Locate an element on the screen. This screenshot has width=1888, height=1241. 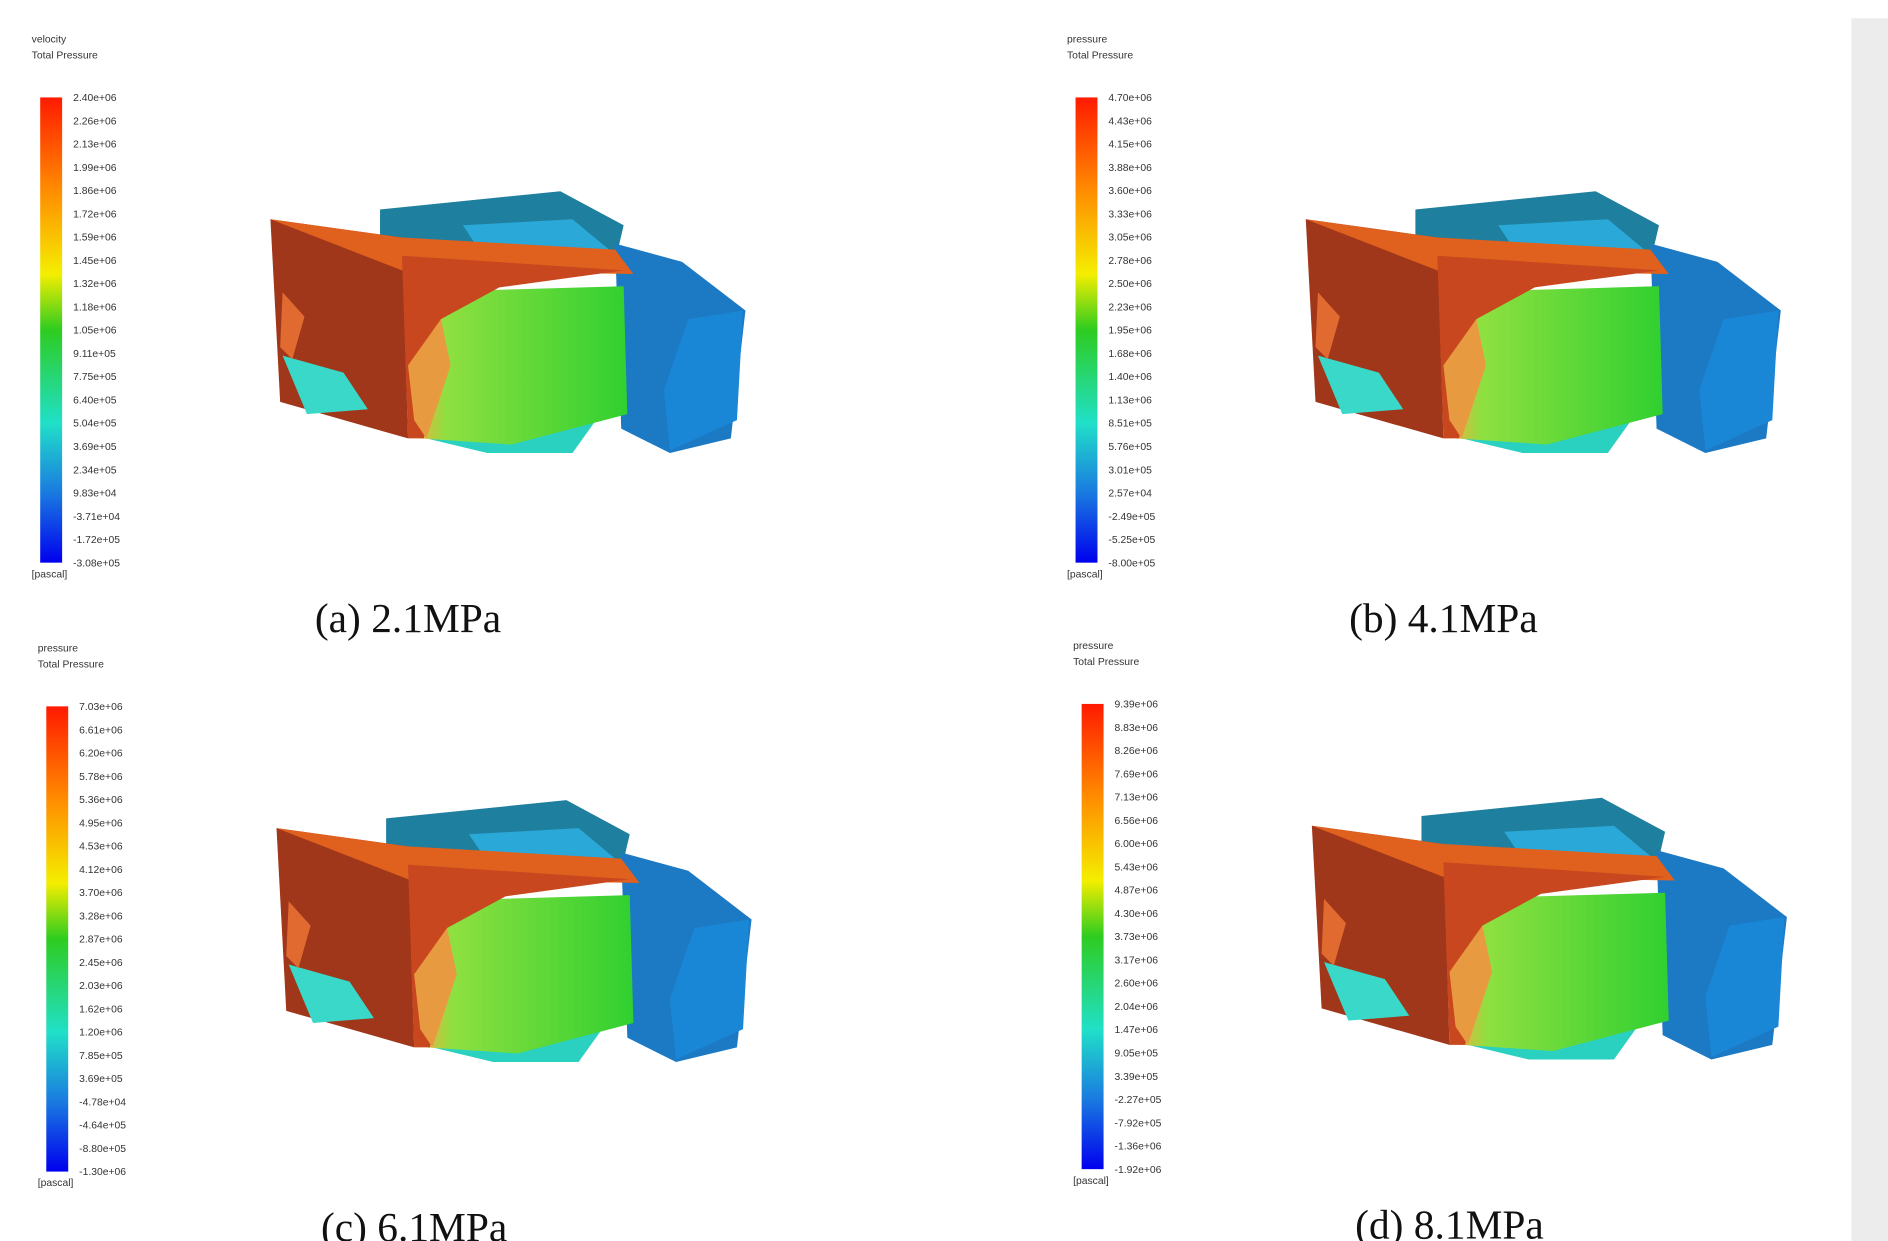
colorbar-label: -7.92e+05 is located at coordinates (1138, 1123).